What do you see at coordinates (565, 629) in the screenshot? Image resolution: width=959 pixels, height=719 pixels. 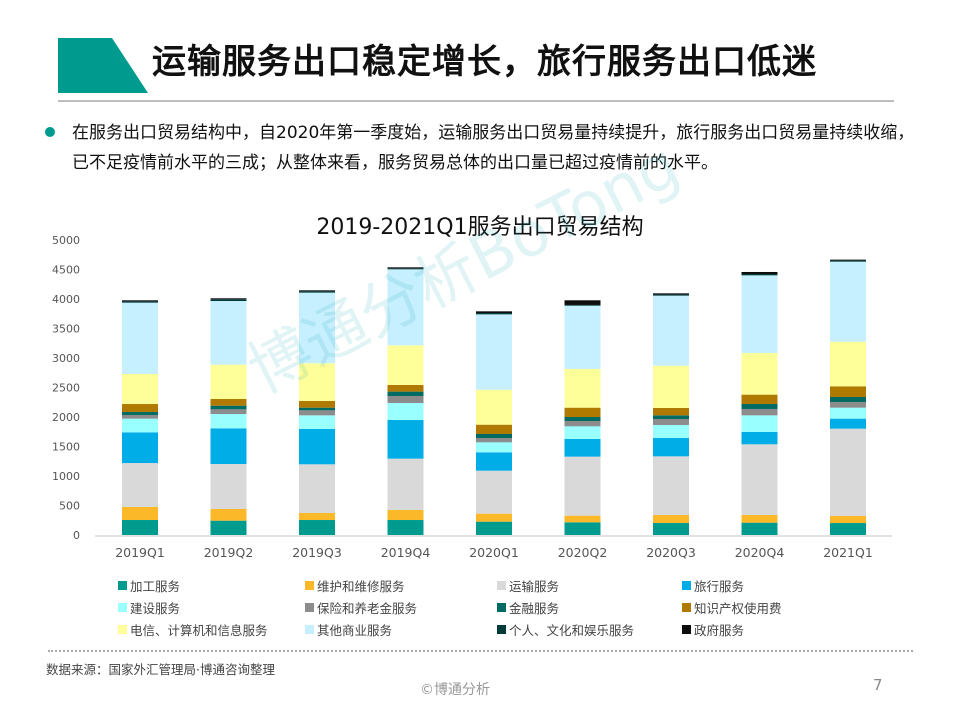 I see `legend-item: 个人、文化和娱乐服务` at bounding box center [565, 629].